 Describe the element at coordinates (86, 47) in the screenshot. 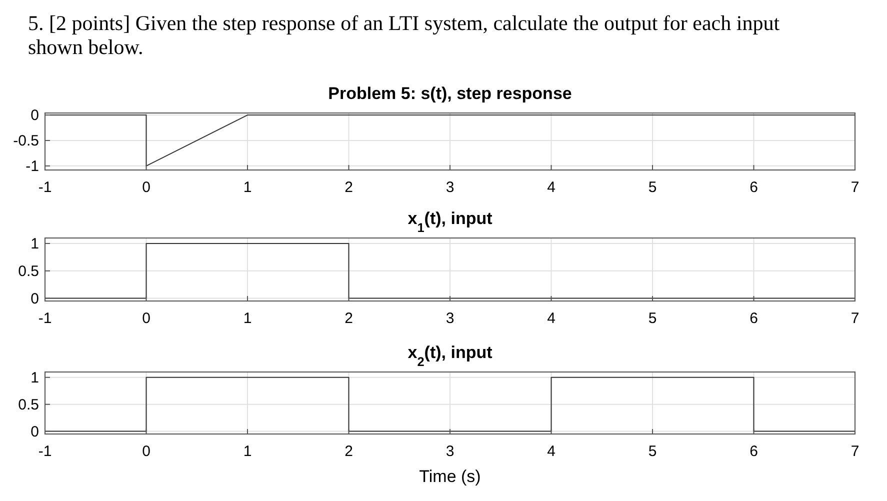

I see `text: shown below.` at that location.